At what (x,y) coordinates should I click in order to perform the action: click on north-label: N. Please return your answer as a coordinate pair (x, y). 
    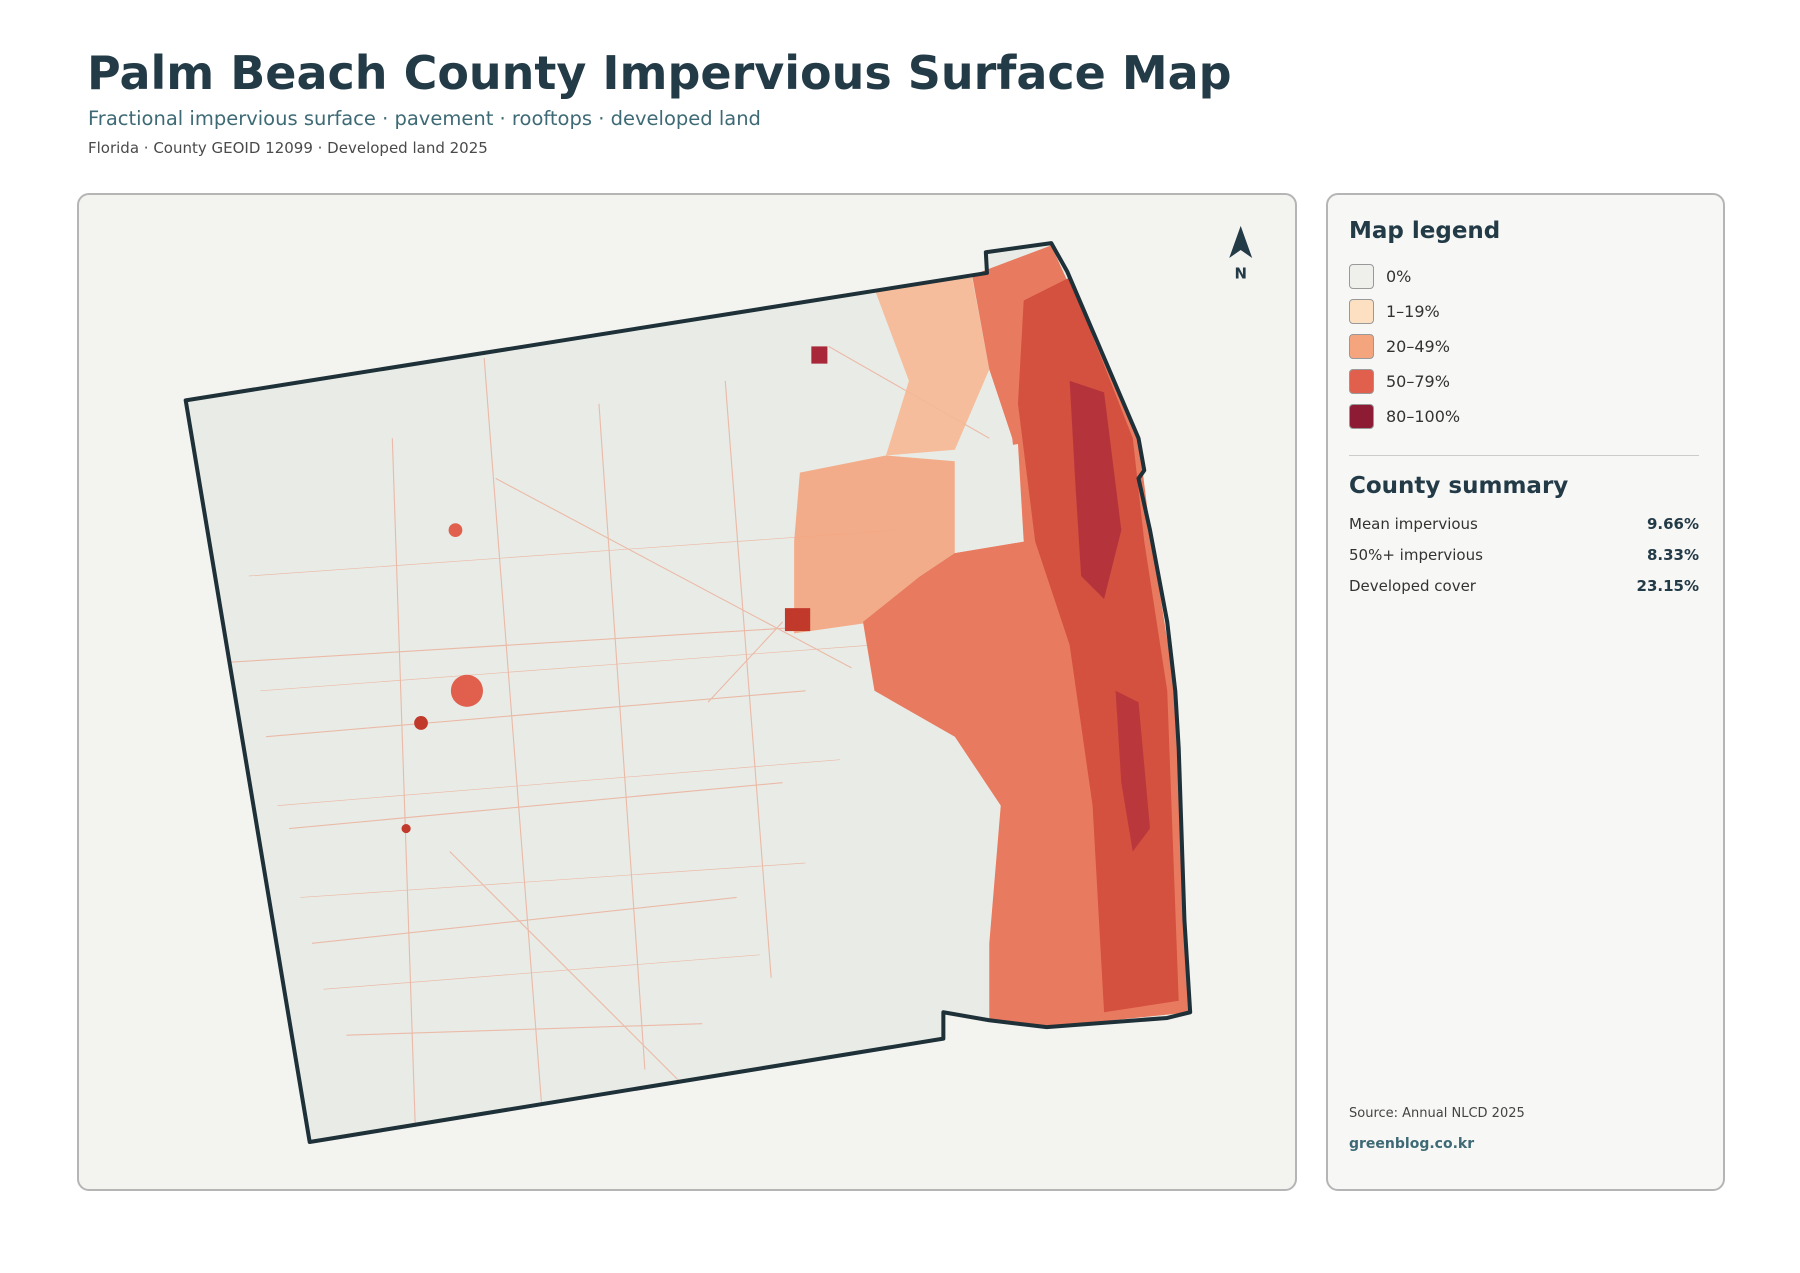
    Looking at the image, I should click on (1240, 274).